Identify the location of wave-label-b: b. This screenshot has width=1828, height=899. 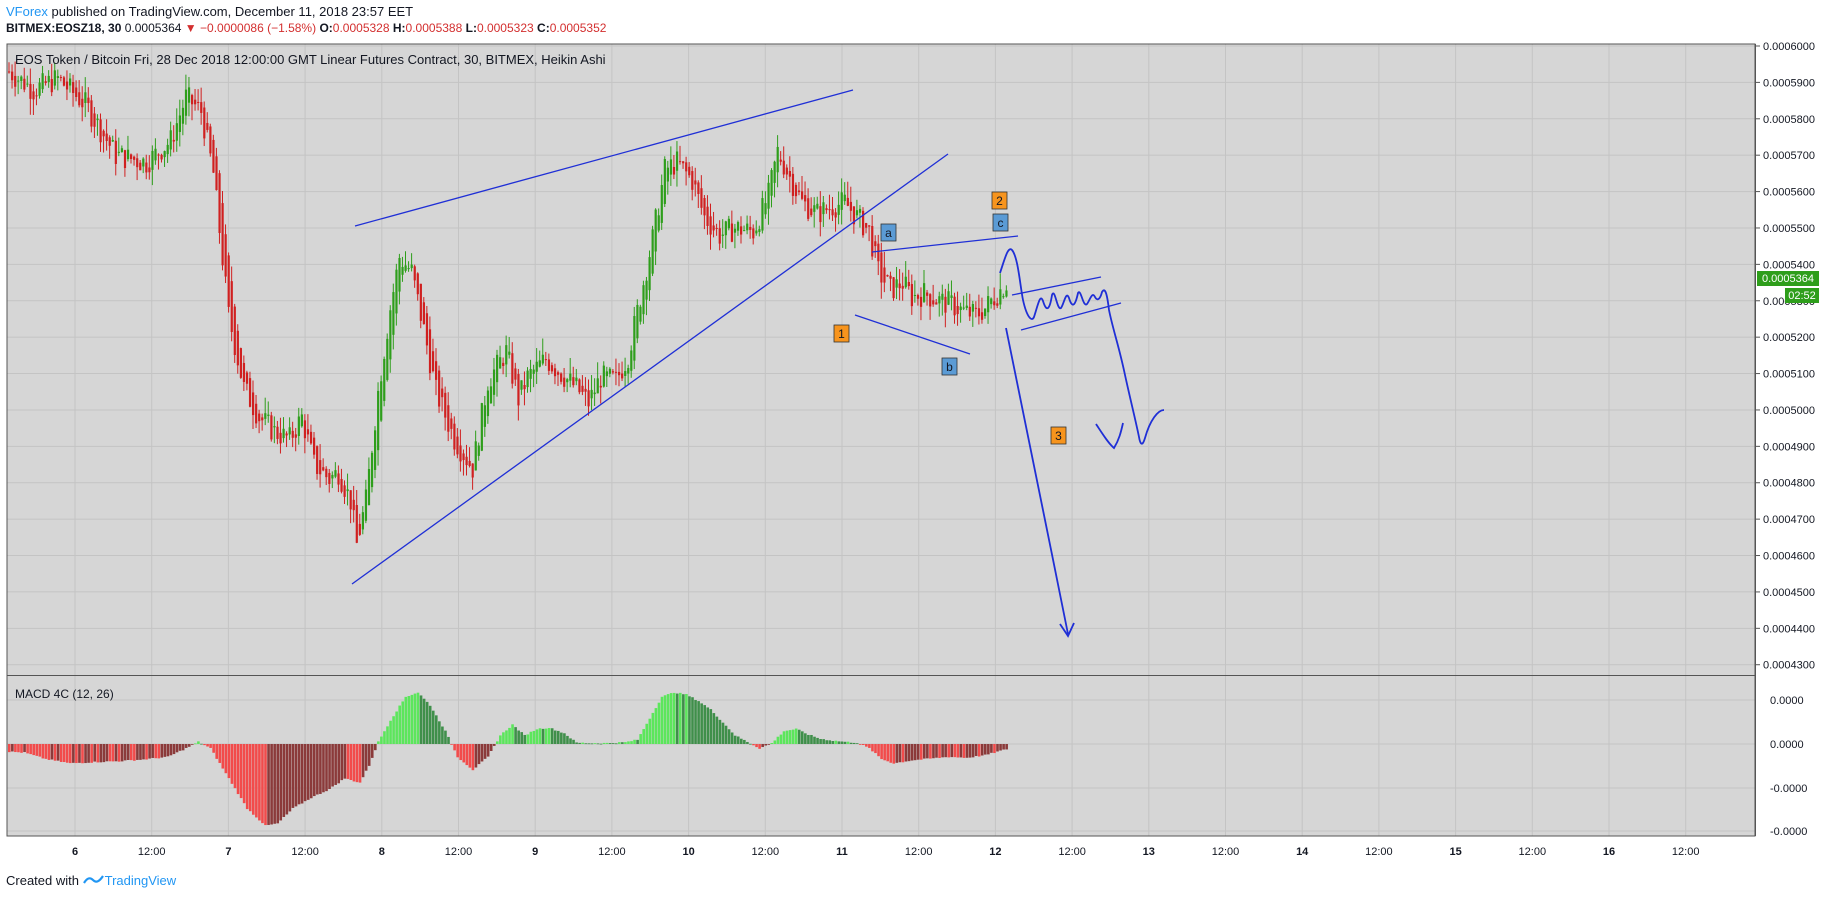
(949, 366).